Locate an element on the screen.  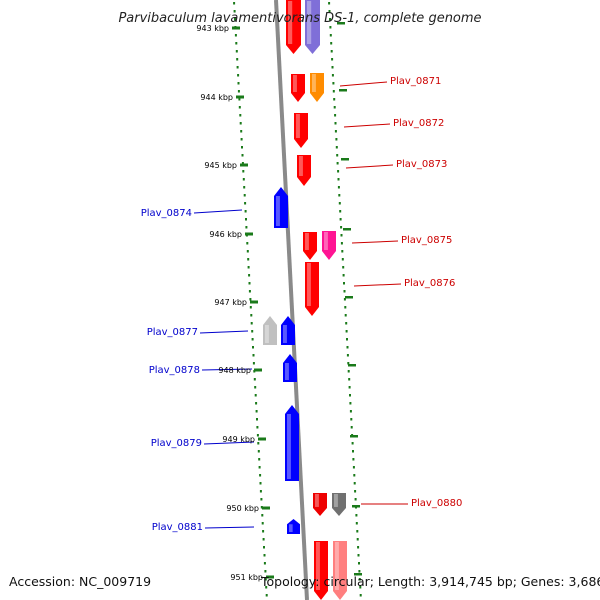
gene-label-plav-0879: Plav_0879 is located at coordinates (176, 443).